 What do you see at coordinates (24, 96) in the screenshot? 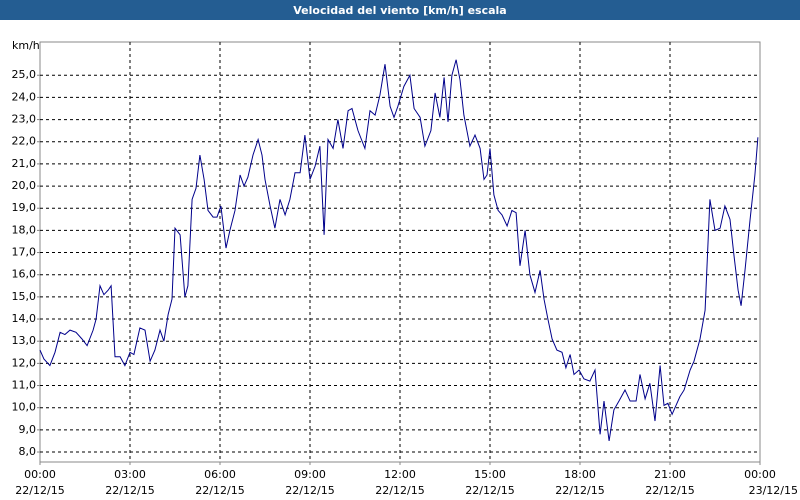
I see `y-tick-label: 24,0` at bounding box center [24, 96].